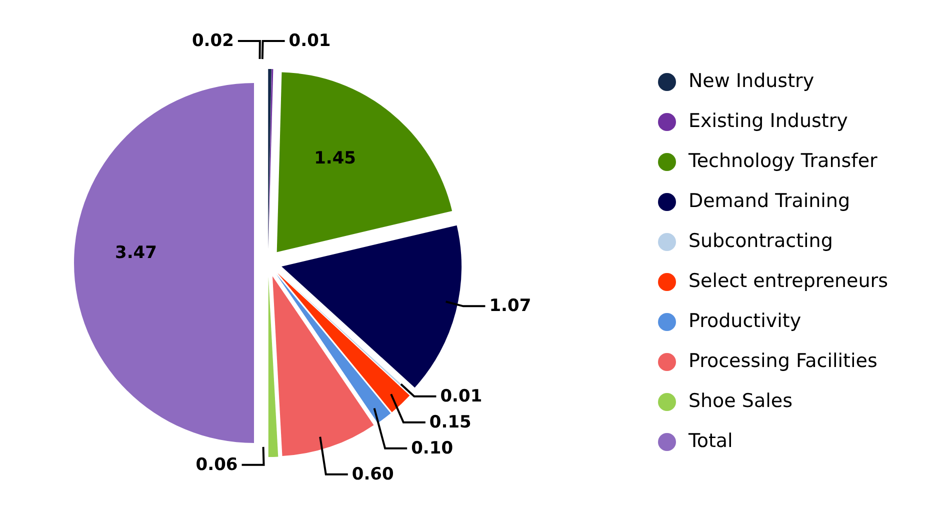  What do you see at coordinates (450, 422) in the screenshot?
I see `data-label: 0.15` at bounding box center [450, 422].